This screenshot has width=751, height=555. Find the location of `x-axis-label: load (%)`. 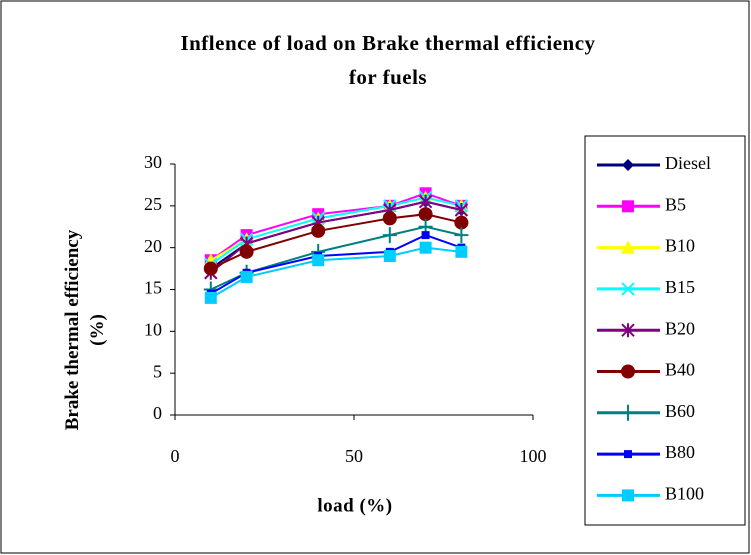

x-axis-label: load (%) is located at coordinates (354, 505).